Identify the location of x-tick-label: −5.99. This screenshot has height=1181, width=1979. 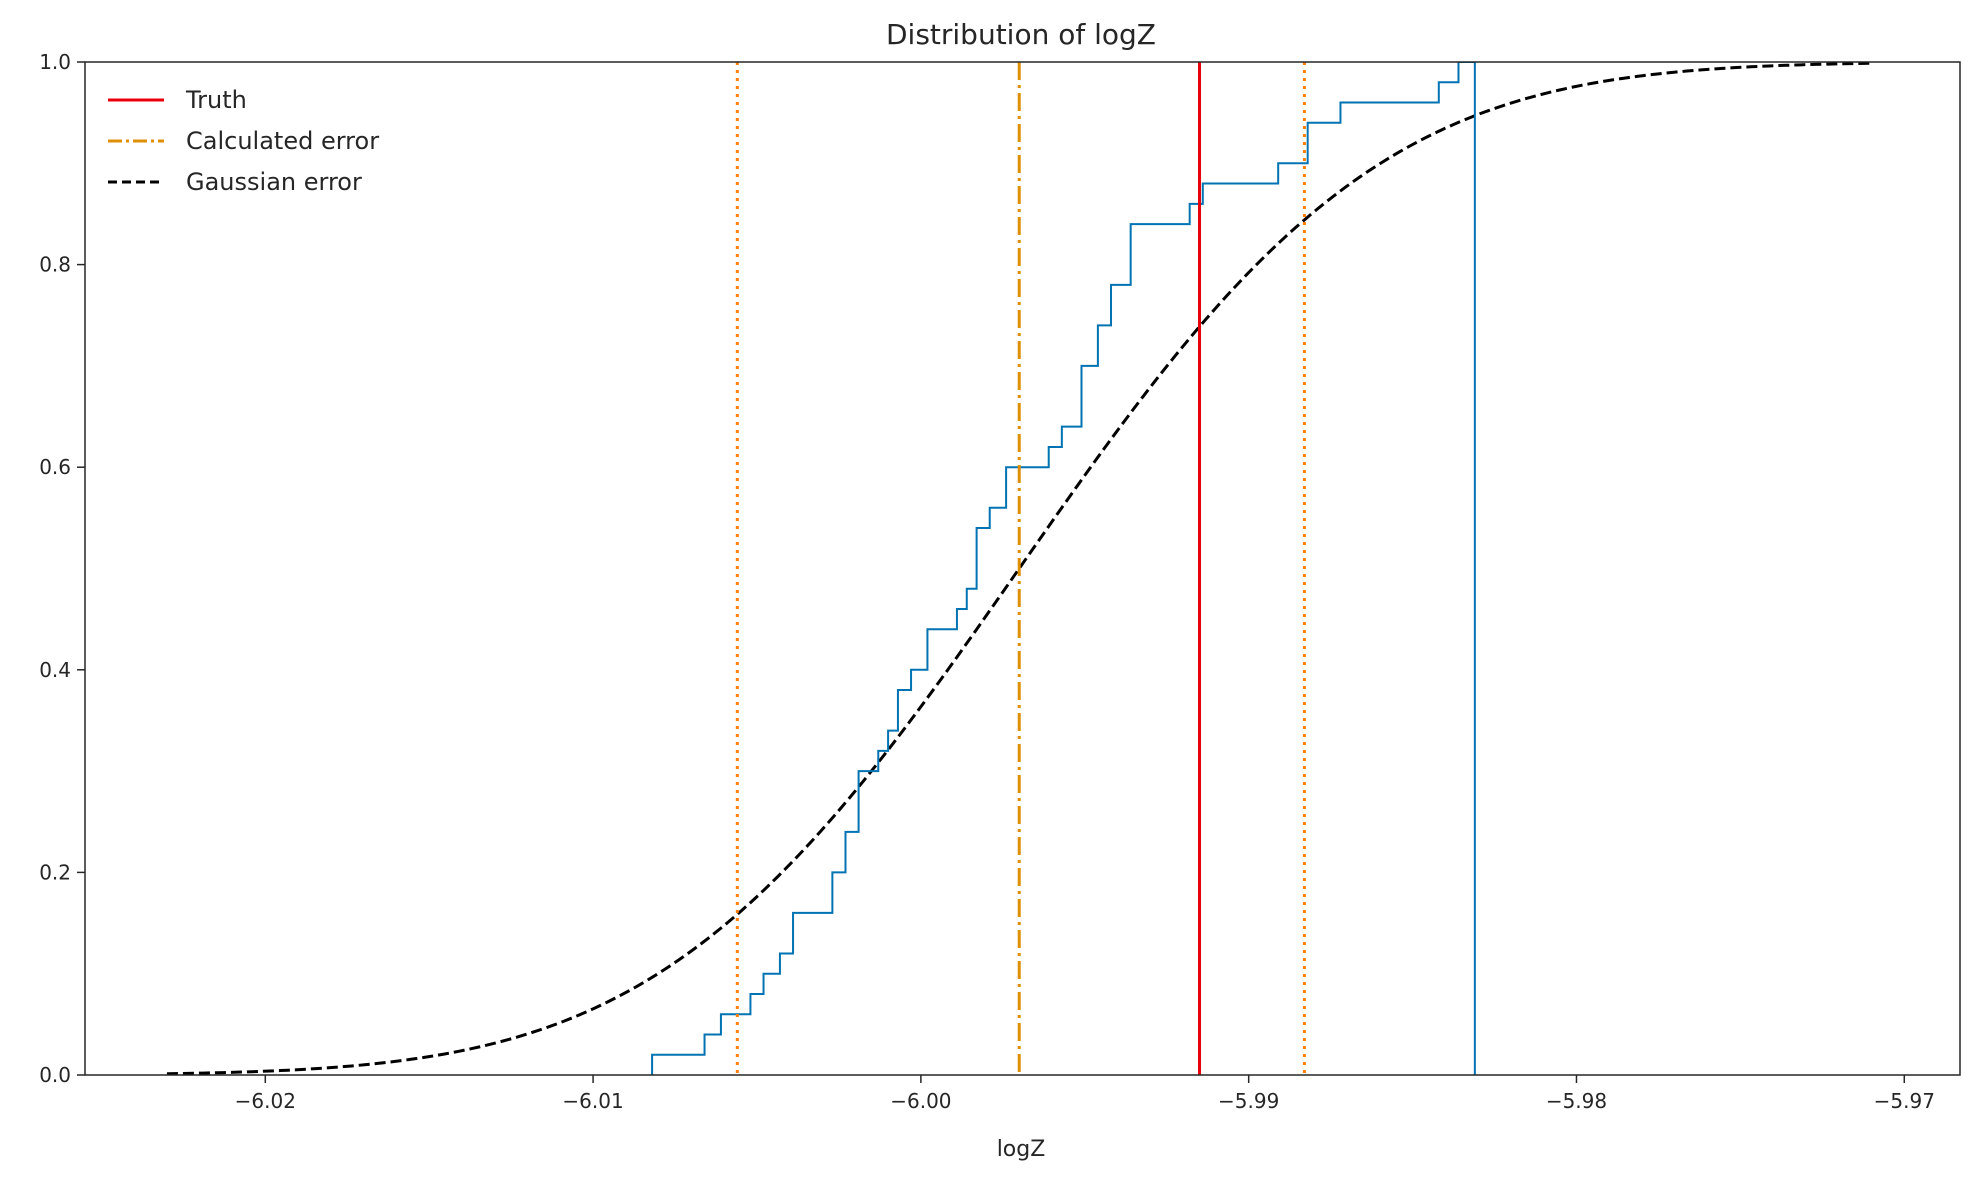
(1248, 1101).